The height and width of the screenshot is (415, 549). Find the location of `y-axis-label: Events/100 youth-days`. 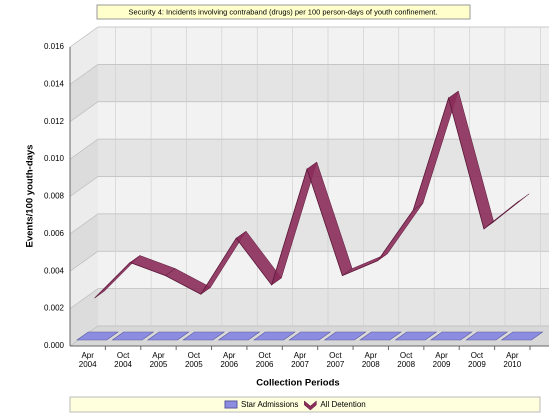

y-axis-label: Events/100 youth-days is located at coordinates (30, 196).